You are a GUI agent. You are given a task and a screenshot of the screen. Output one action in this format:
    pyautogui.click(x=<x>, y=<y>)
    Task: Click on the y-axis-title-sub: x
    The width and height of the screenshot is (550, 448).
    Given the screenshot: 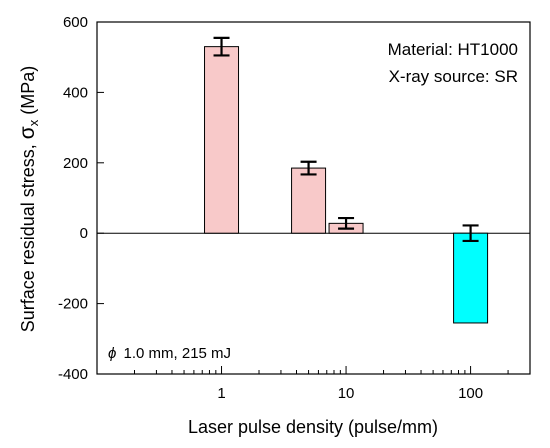 What is the action you would take?
    pyautogui.click(x=33, y=122)
    